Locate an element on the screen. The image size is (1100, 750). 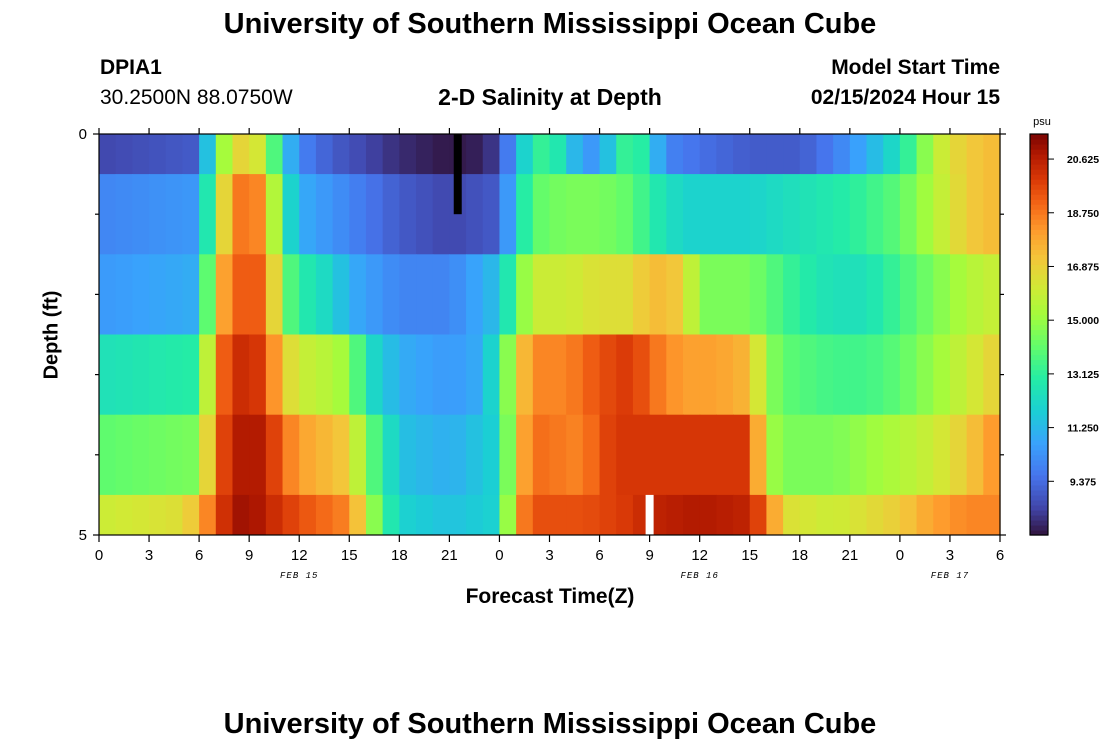
colorbar-tick-label: 20.625 is located at coordinates (1083, 160).